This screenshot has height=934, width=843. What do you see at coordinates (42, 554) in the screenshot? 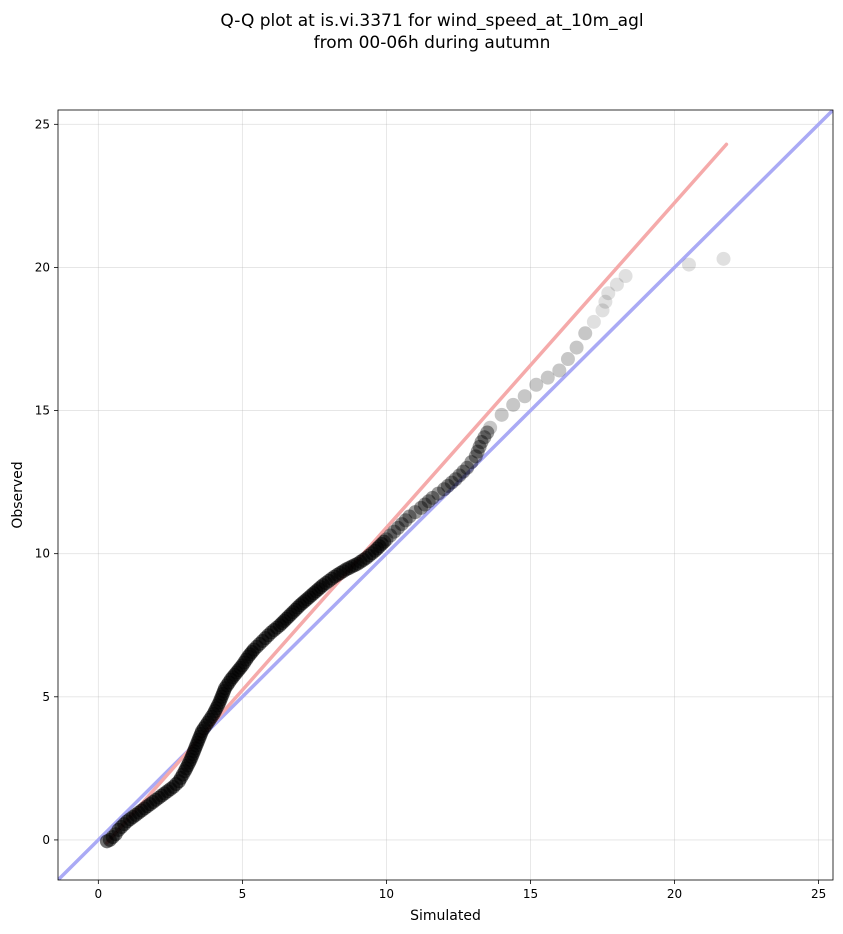
I see `y-tick-label-2: 10` at bounding box center [42, 554].